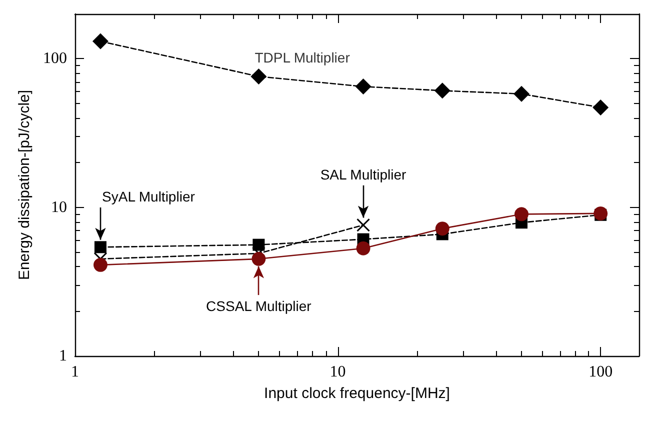 This screenshot has width=652, height=421. I want to click on x-tick-label: 1, so click(75, 372).